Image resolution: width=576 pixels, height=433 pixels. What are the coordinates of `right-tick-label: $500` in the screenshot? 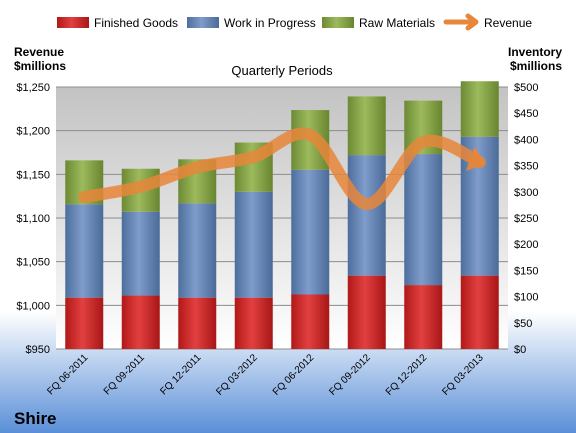 It's located at (526, 88).